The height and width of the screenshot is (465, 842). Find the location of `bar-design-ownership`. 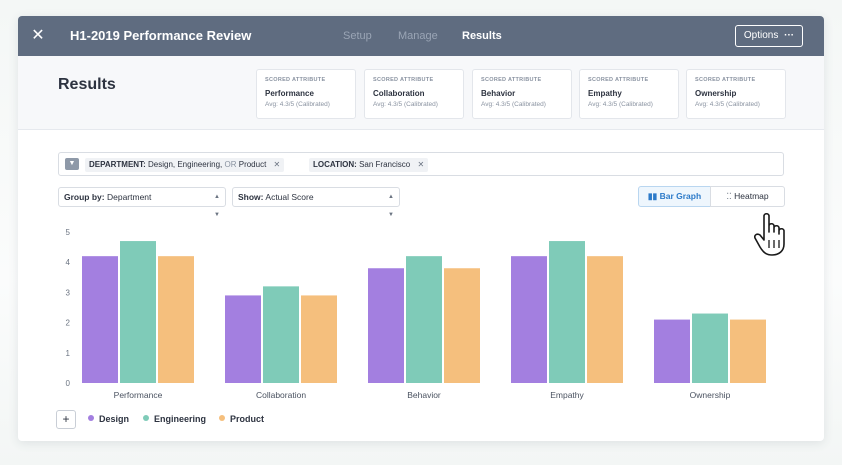

bar-design-ownership is located at coordinates (672, 351).